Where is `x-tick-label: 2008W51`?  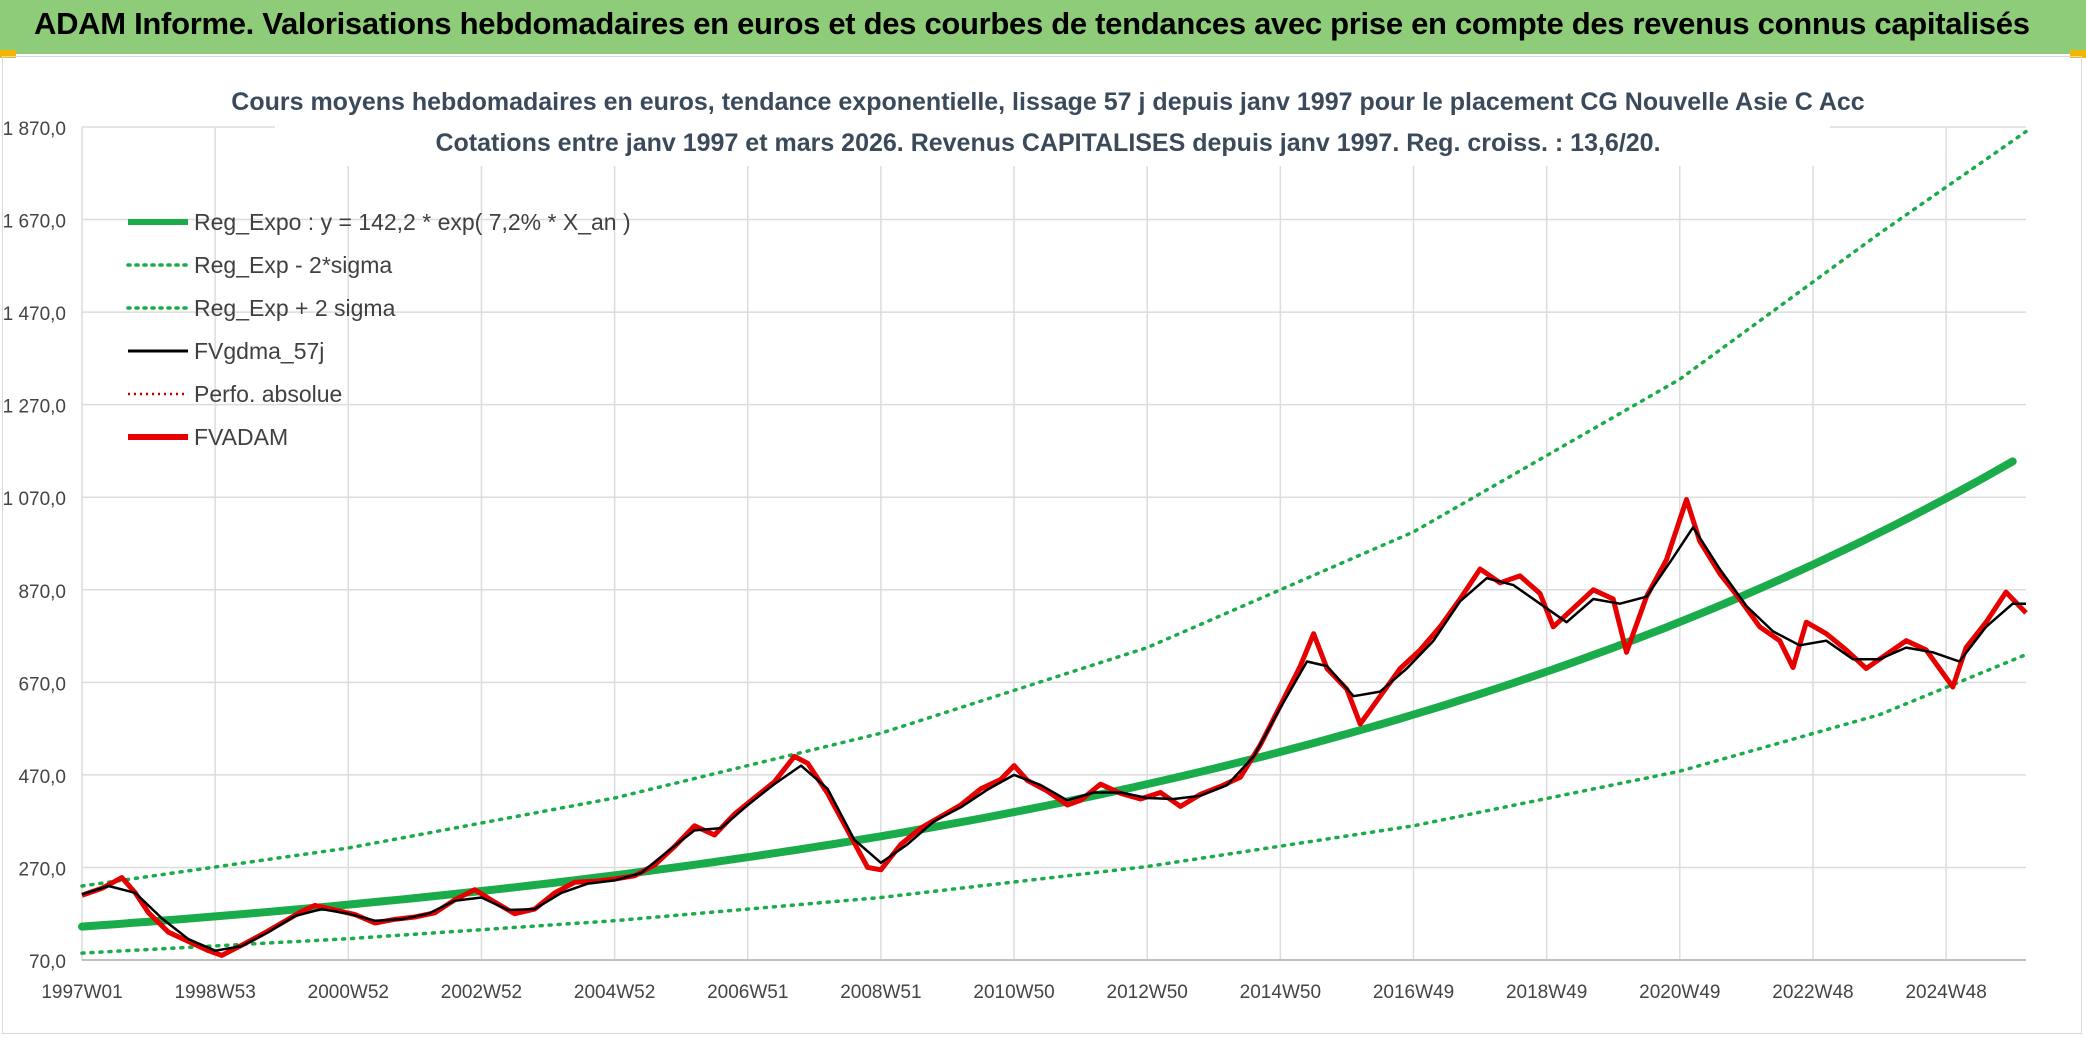
x-tick-label: 2008W51 is located at coordinates (880, 992).